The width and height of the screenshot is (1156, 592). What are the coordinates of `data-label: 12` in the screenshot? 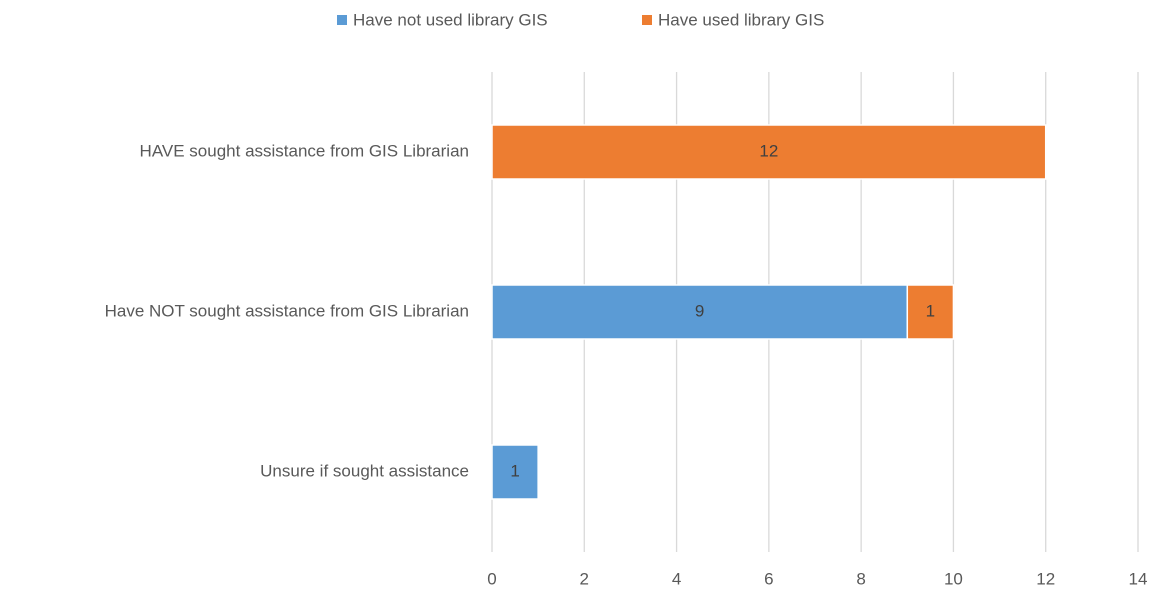 It's located at (768, 150).